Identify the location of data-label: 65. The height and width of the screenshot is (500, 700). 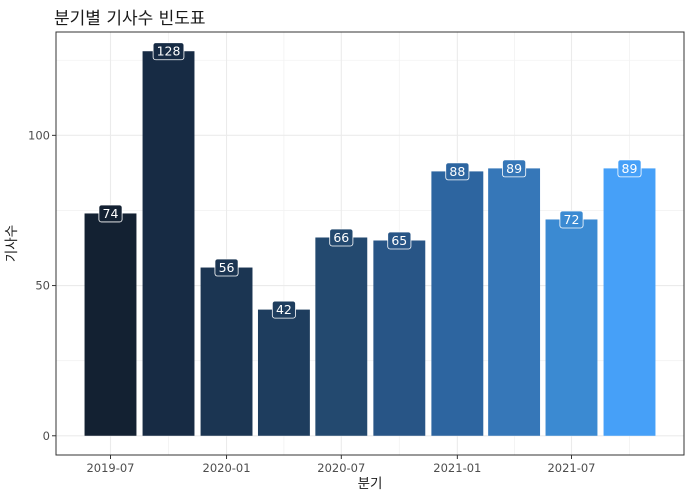
(399, 240).